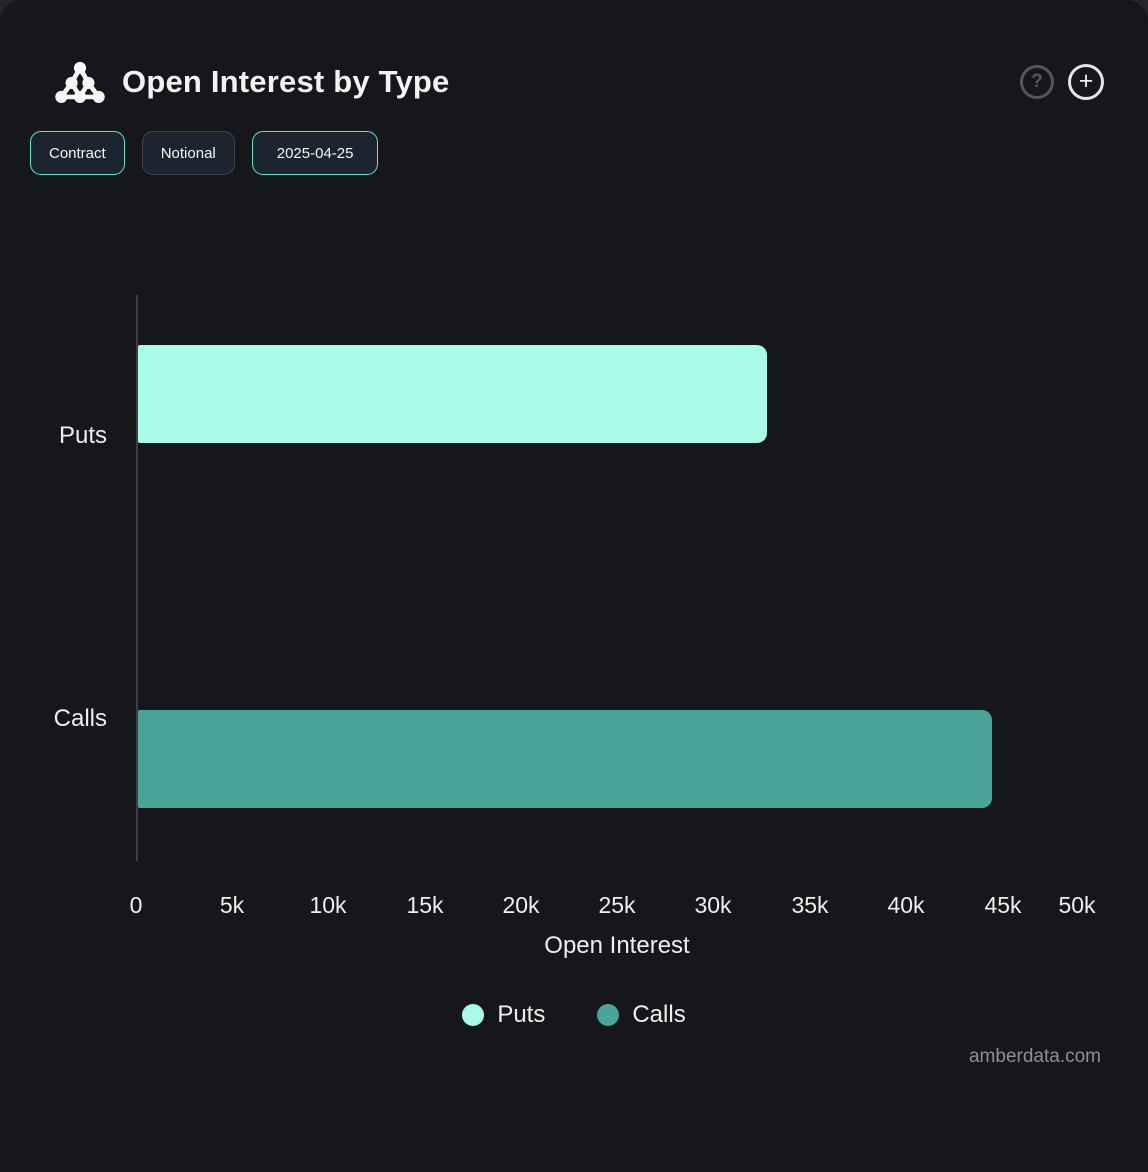  I want to click on x-tick-5k: 5k, so click(232, 905).